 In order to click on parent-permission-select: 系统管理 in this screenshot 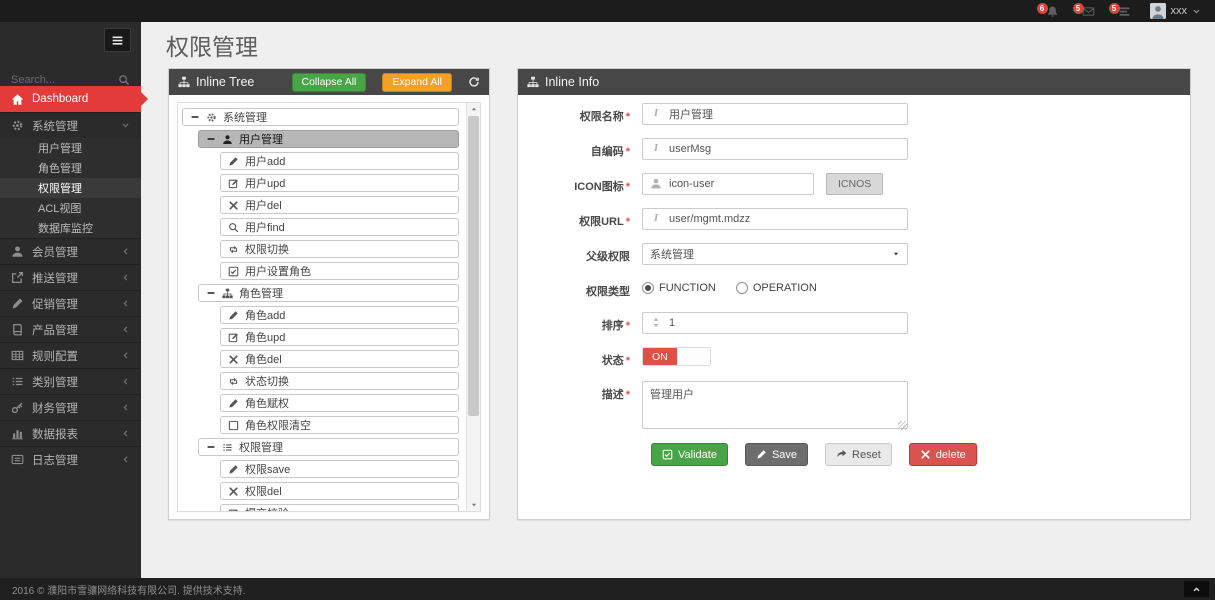, I will do `click(775, 254)`.